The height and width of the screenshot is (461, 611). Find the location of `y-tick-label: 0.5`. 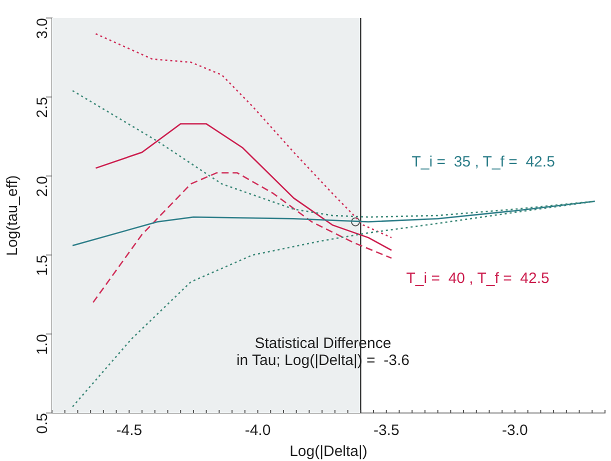

y-tick-label: 0.5 is located at coordinates (43, 423).